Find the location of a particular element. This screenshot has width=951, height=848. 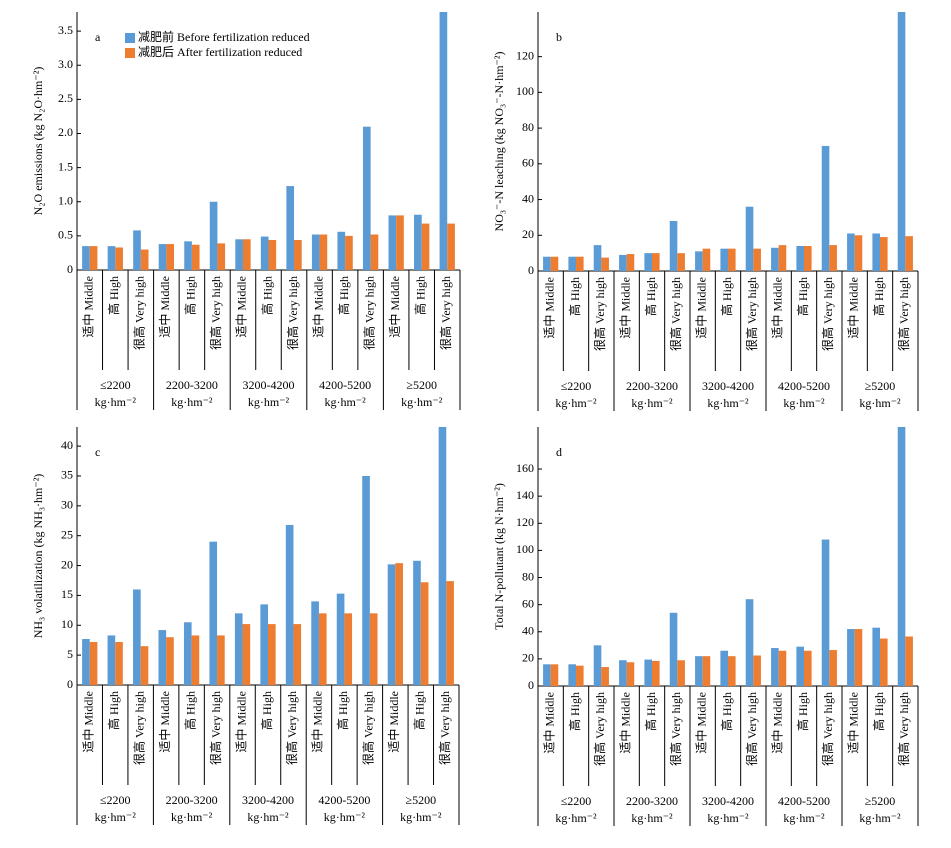

y-tick-label: 40 is located at coordinates (528, 198).